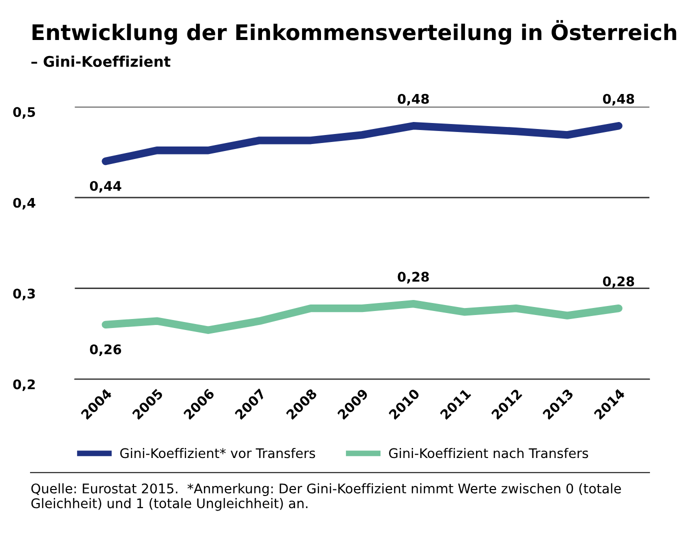 The width and height of the screenshot is (680, 534). What do you see at coordinates (326, 497) in the screenshot?
I see `source-note: Quelle: Eurostat 2015. *Anmerkung: Der Gini-Koeffizient nimmt Werte zwischen 0 (totale Gleichheit) und 1 (totale Ungleichheit) an.` at bounding box center [326, 497].